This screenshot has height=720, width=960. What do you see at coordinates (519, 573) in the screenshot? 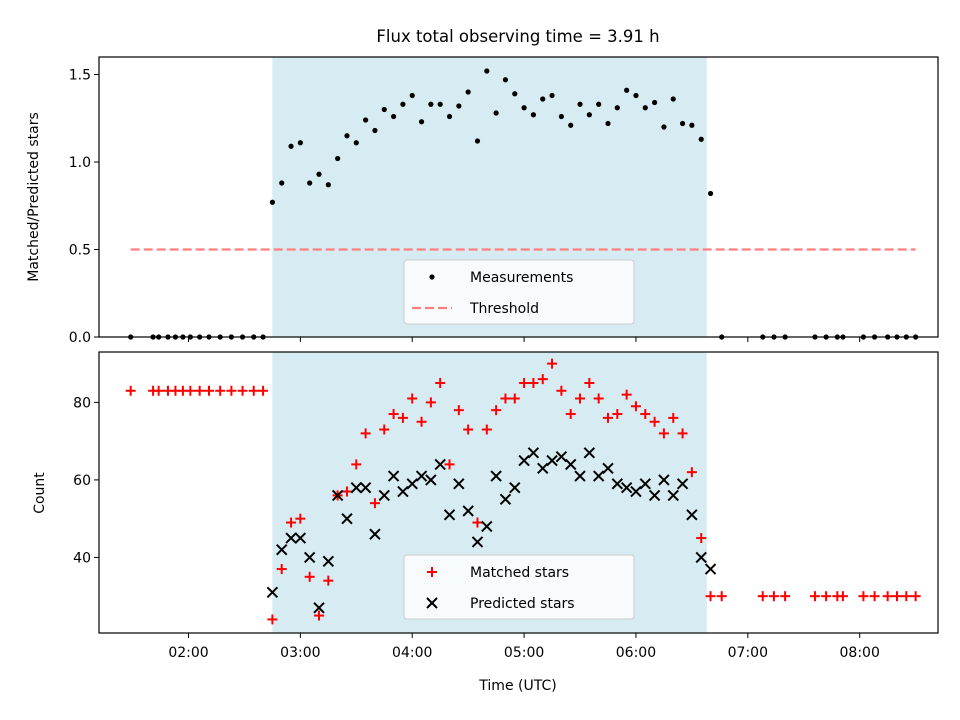
I see `legend-label: Matched stars` at bounding box center [519, 573].